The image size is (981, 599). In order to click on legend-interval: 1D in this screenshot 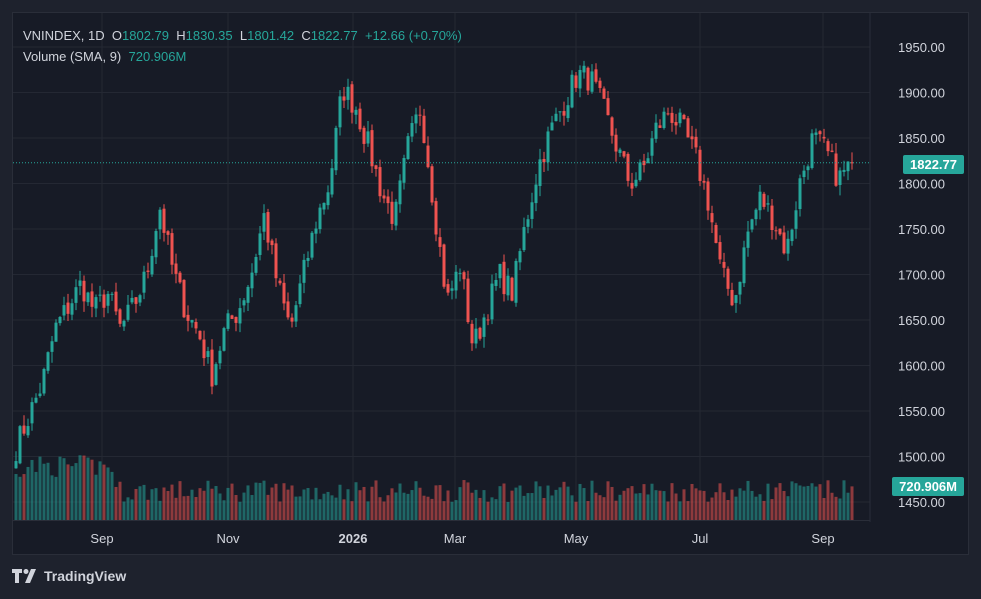, I will do `click(96, 35)`.